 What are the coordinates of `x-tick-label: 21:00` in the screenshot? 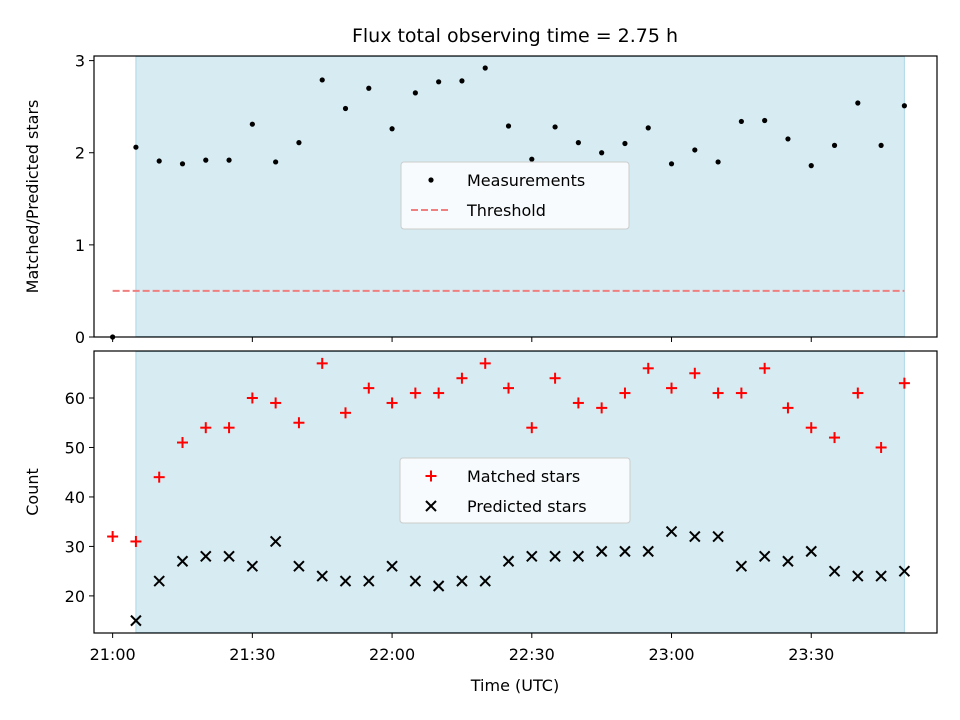 It's located at (113, 654).